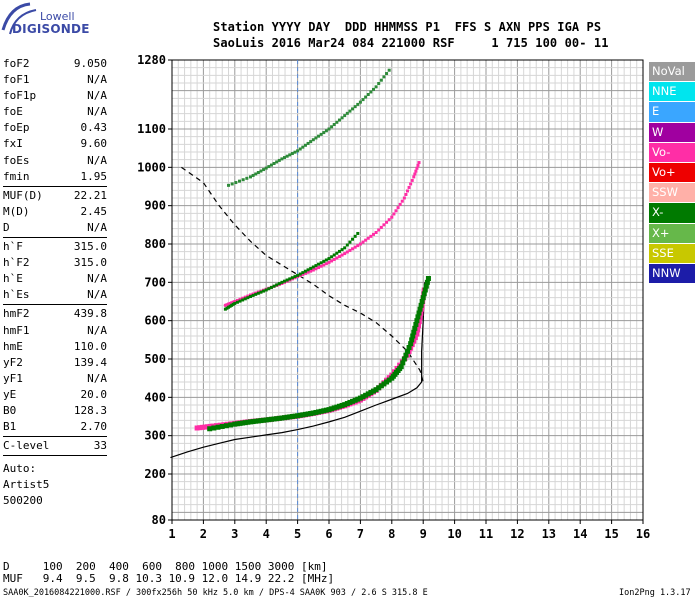 The width and height of the screenshot is (700, 600). What do you see at coordinates (13, 362) in the screenshot?
I see `parameter-name: yF2` at bounding box center [13, 362].